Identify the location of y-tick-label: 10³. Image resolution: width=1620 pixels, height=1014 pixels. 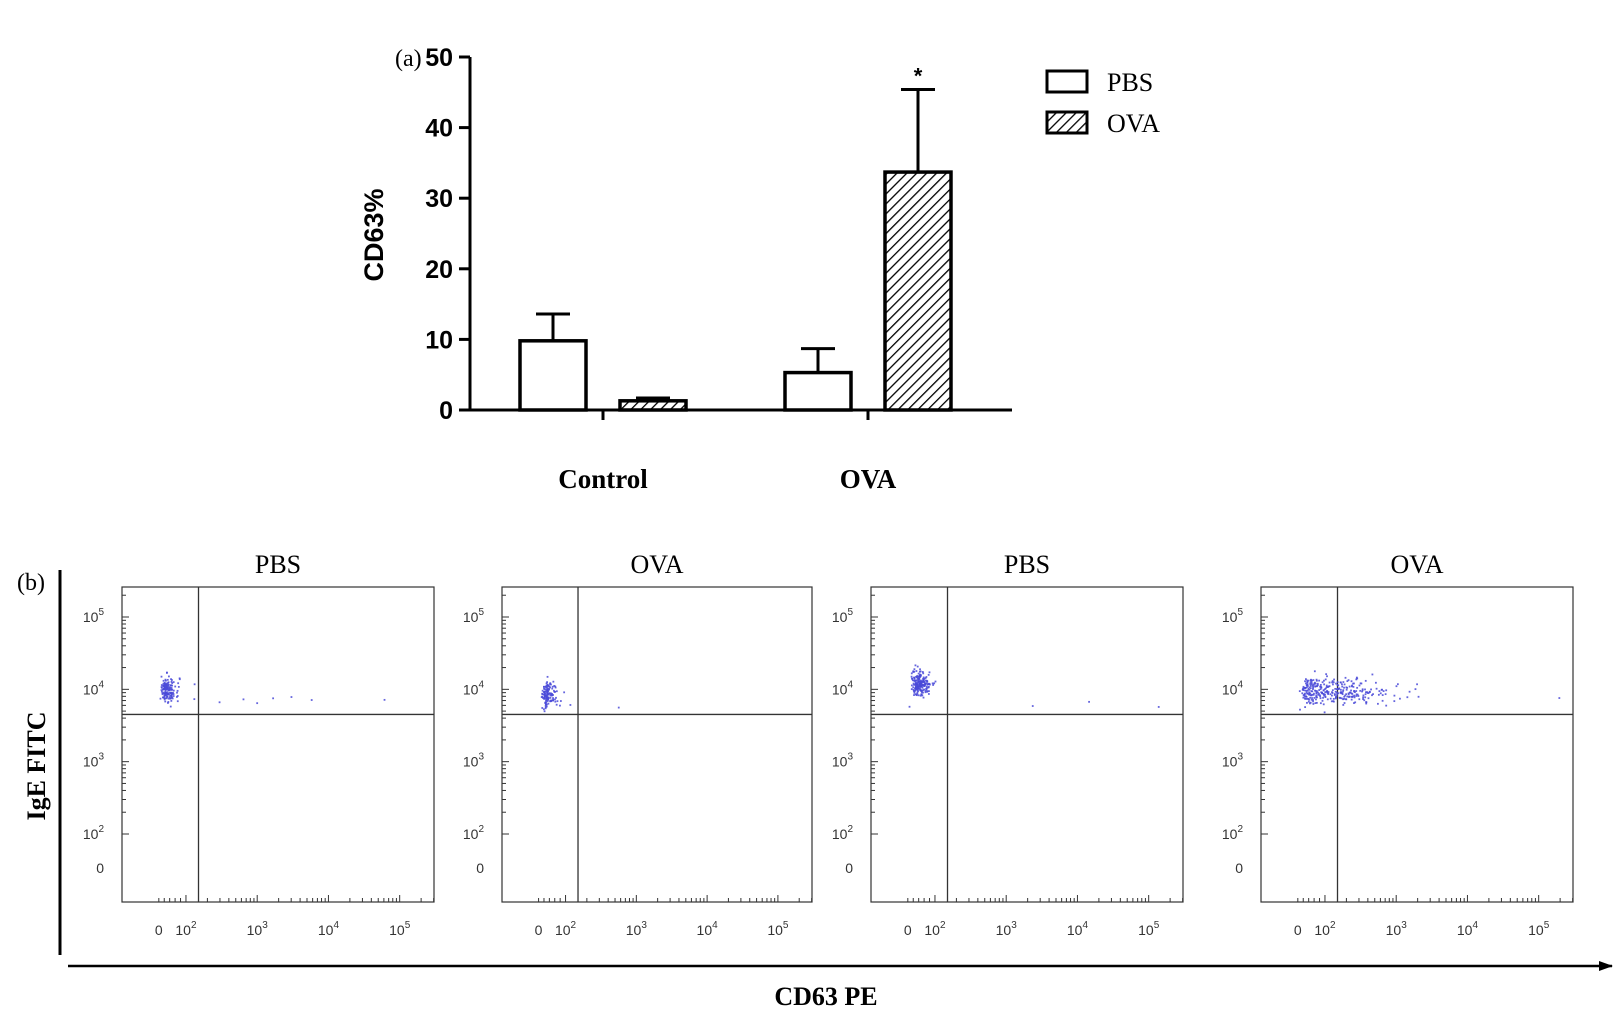
(1233, 761).